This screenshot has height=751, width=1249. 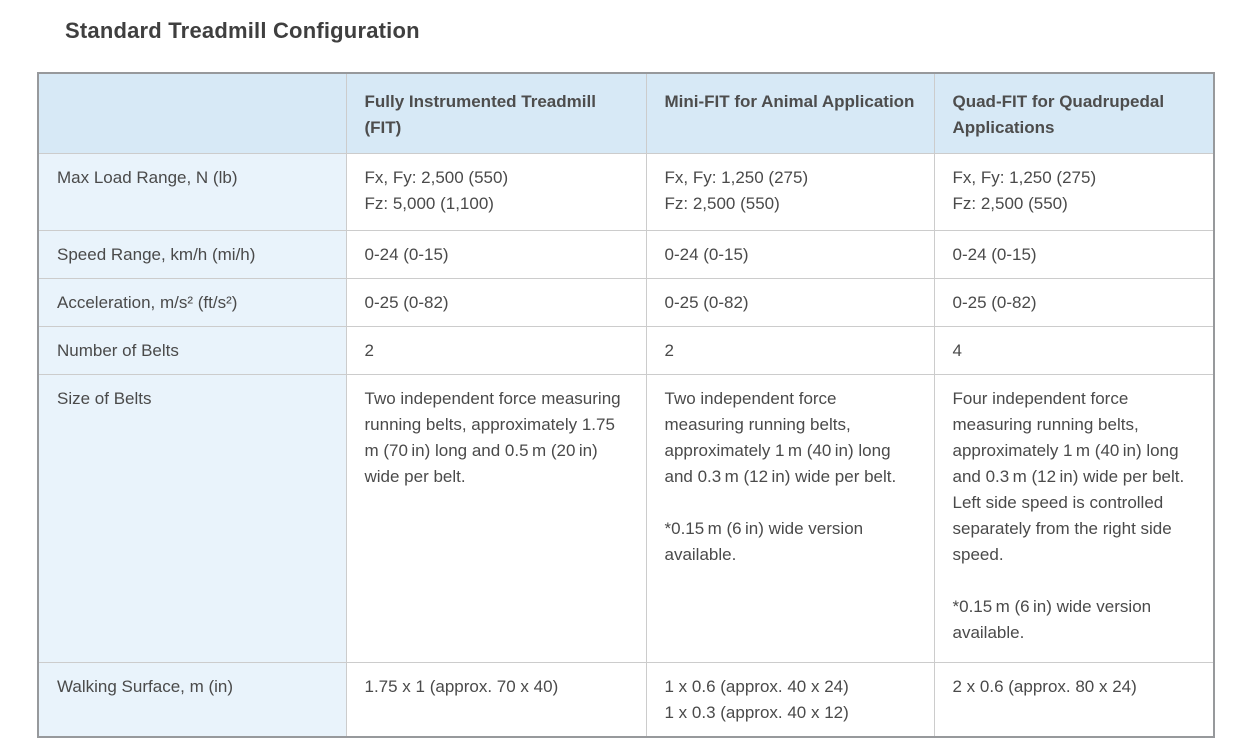 I want to click on cell-accel-mini: 0-25 (0-82), so click(x=790, y=302).